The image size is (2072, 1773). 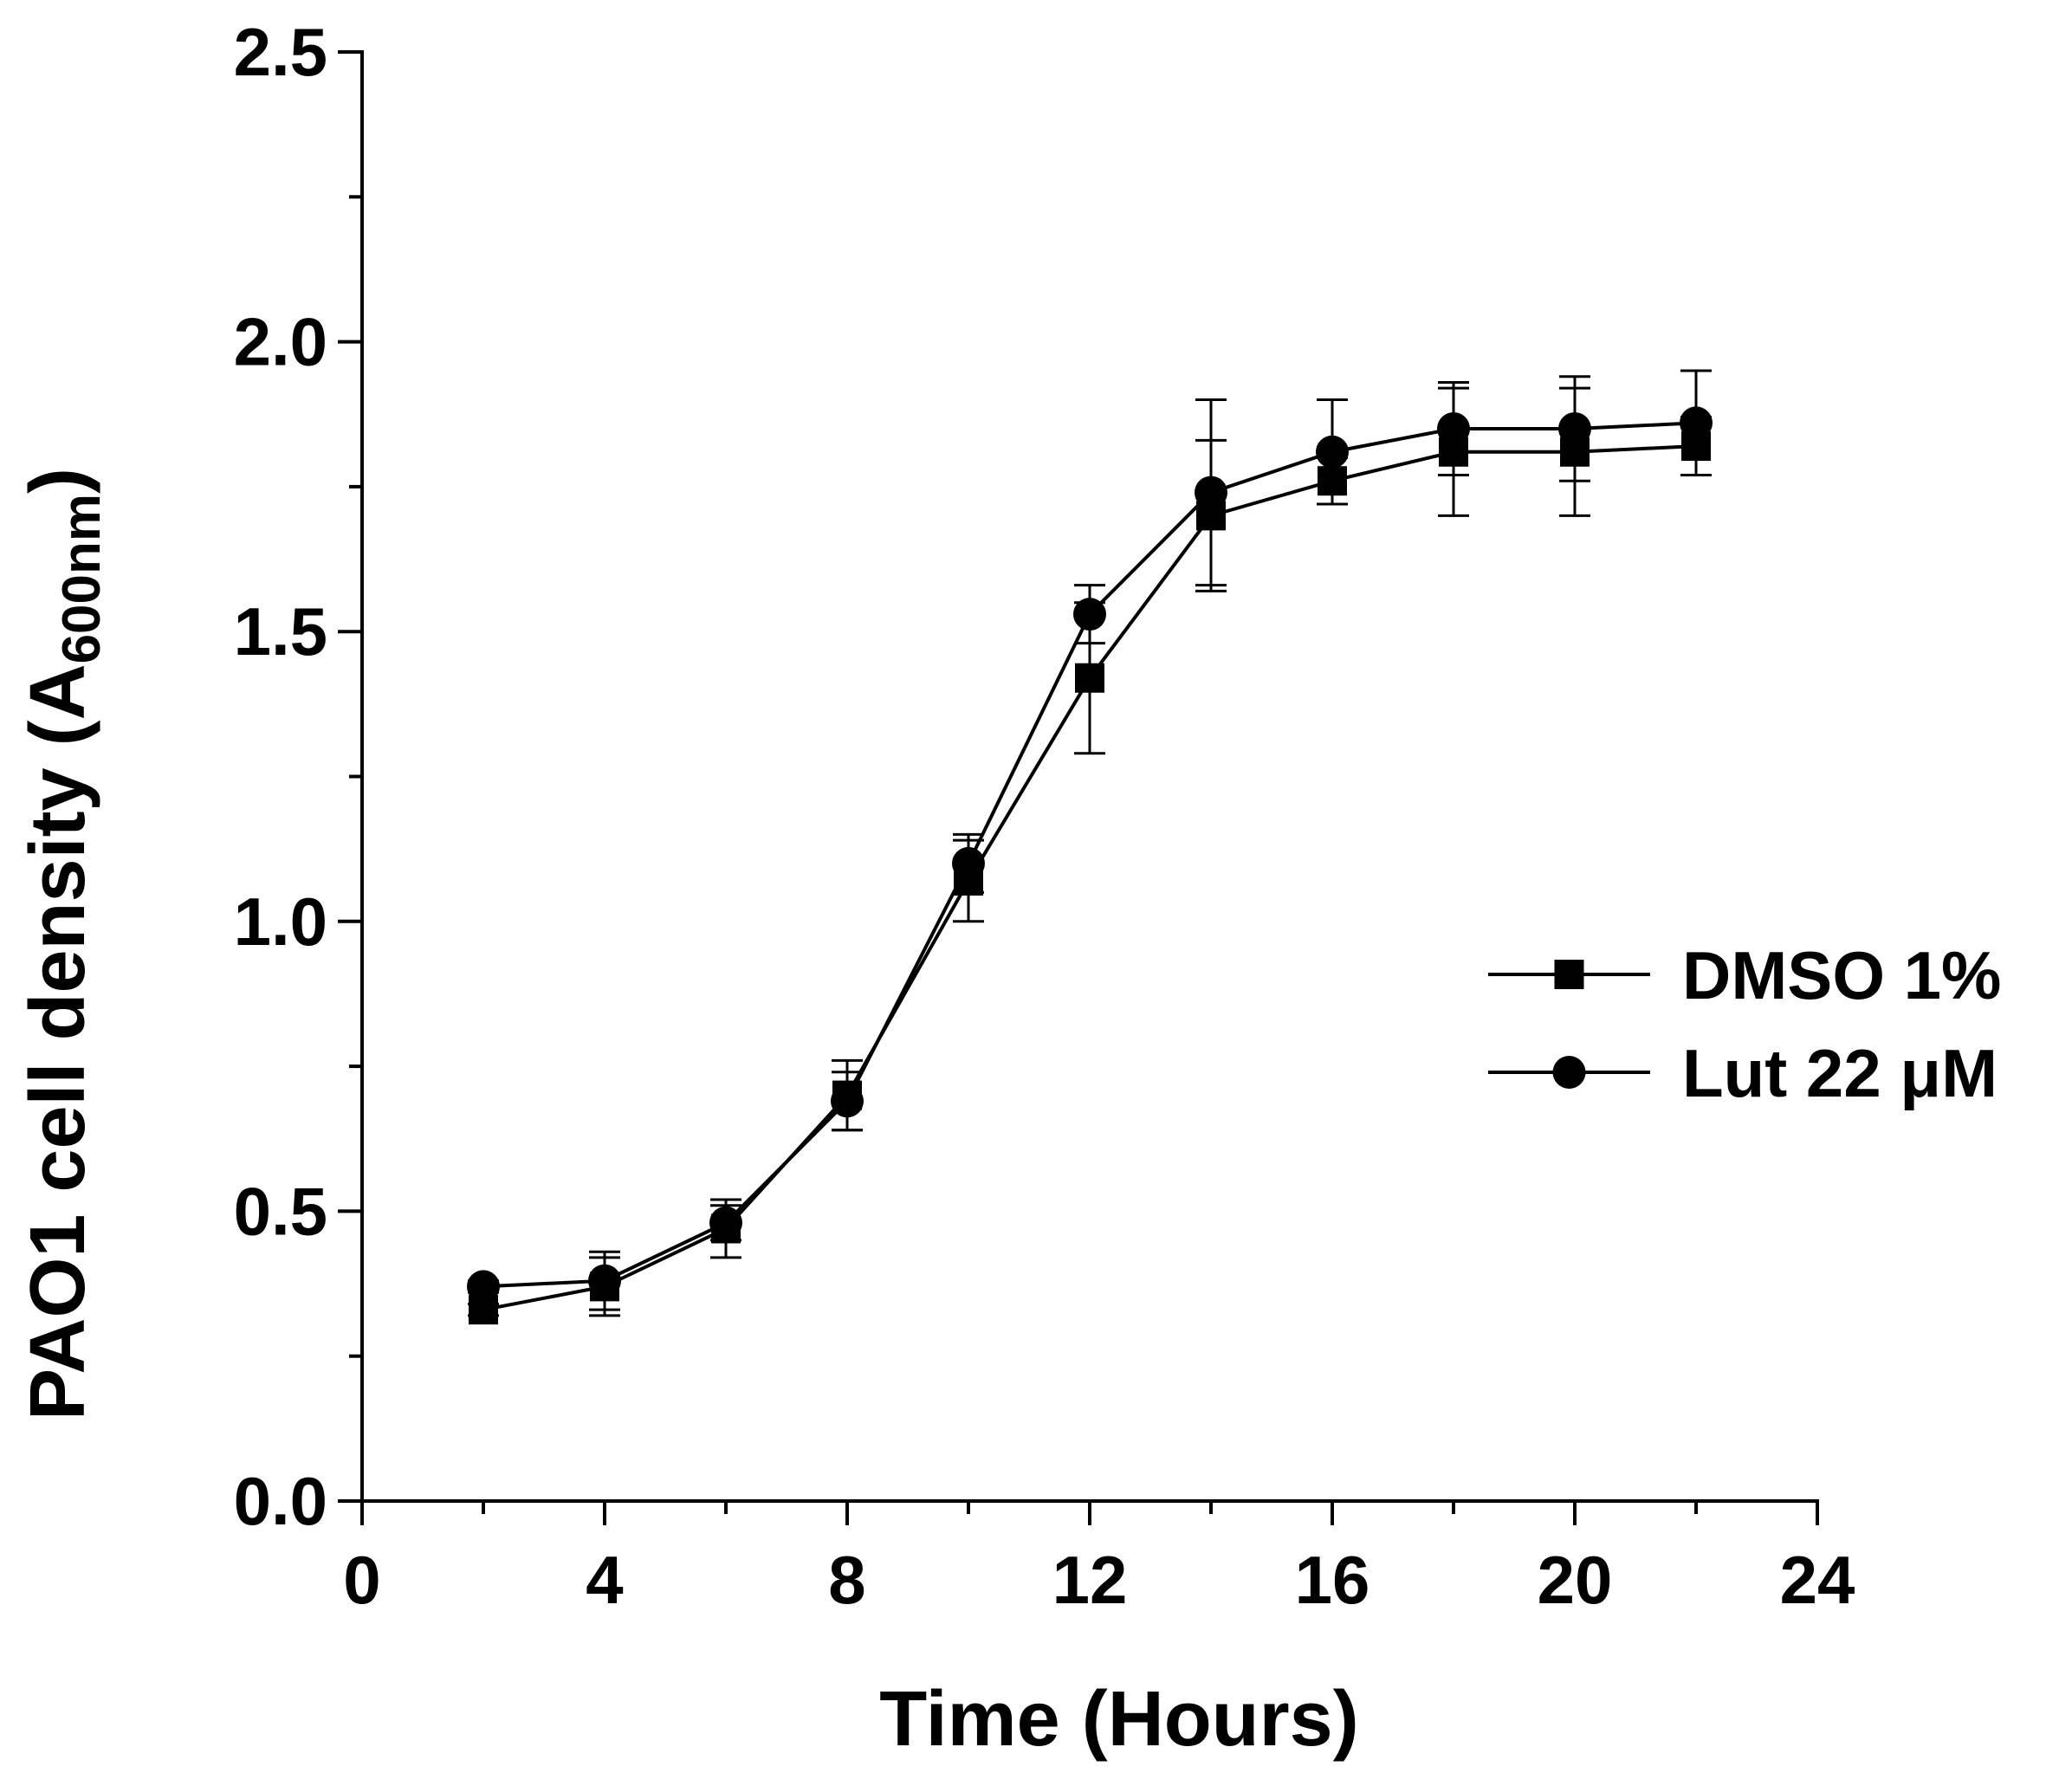 What do you see at coordinates (280, 631) in the screenshot?
I see `y-tick-label: 1.5` at bounding box center [280, 631].